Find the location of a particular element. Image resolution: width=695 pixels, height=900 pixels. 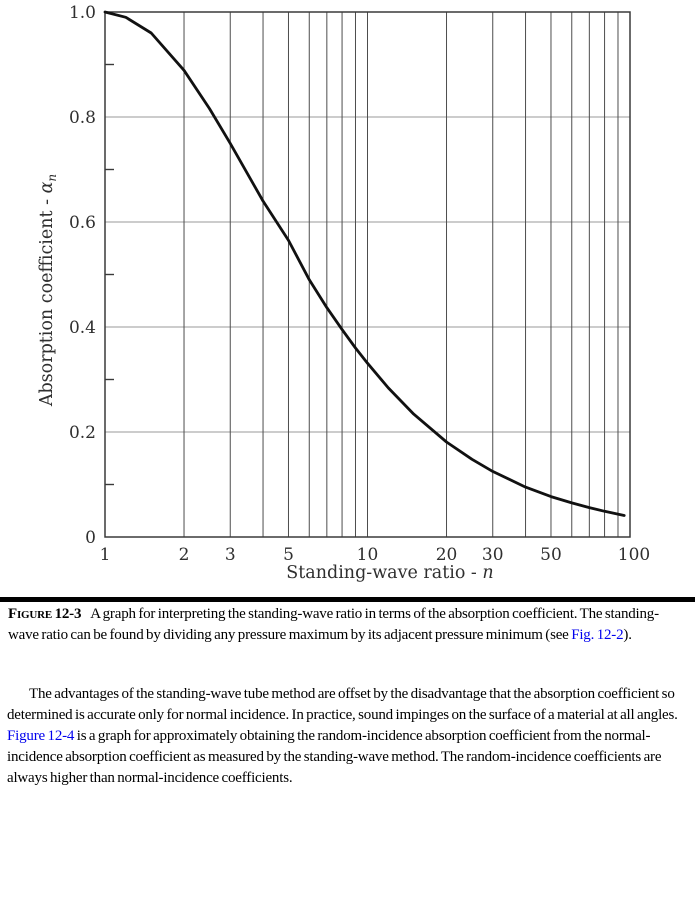

y-tick-label: 0.6 is located at coordinates (82, 223).